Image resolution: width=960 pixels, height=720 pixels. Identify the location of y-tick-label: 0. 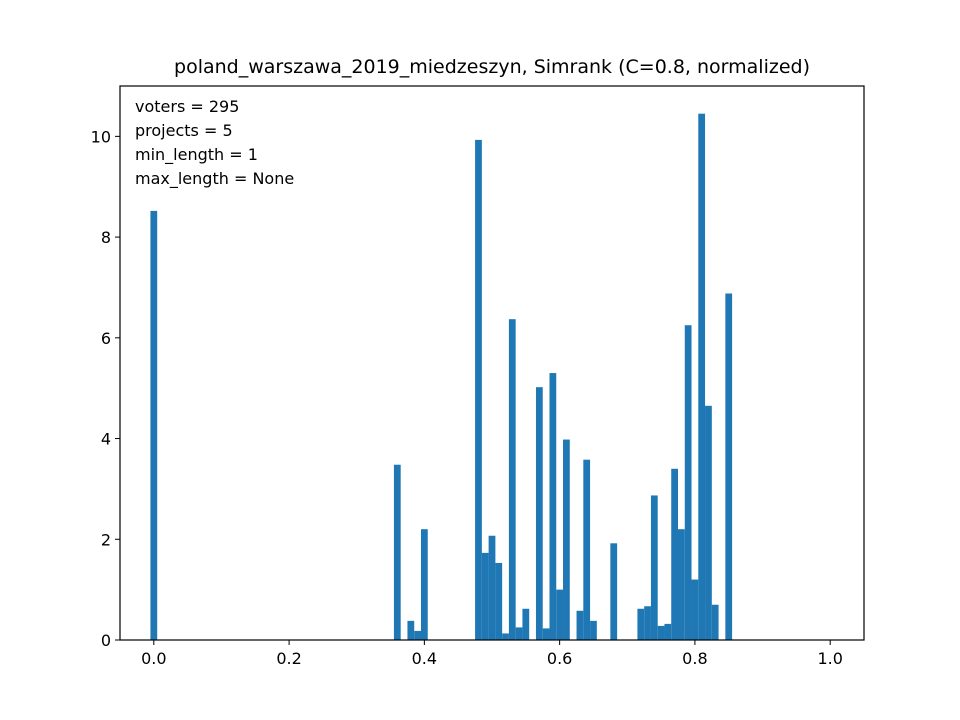
(106, 640).